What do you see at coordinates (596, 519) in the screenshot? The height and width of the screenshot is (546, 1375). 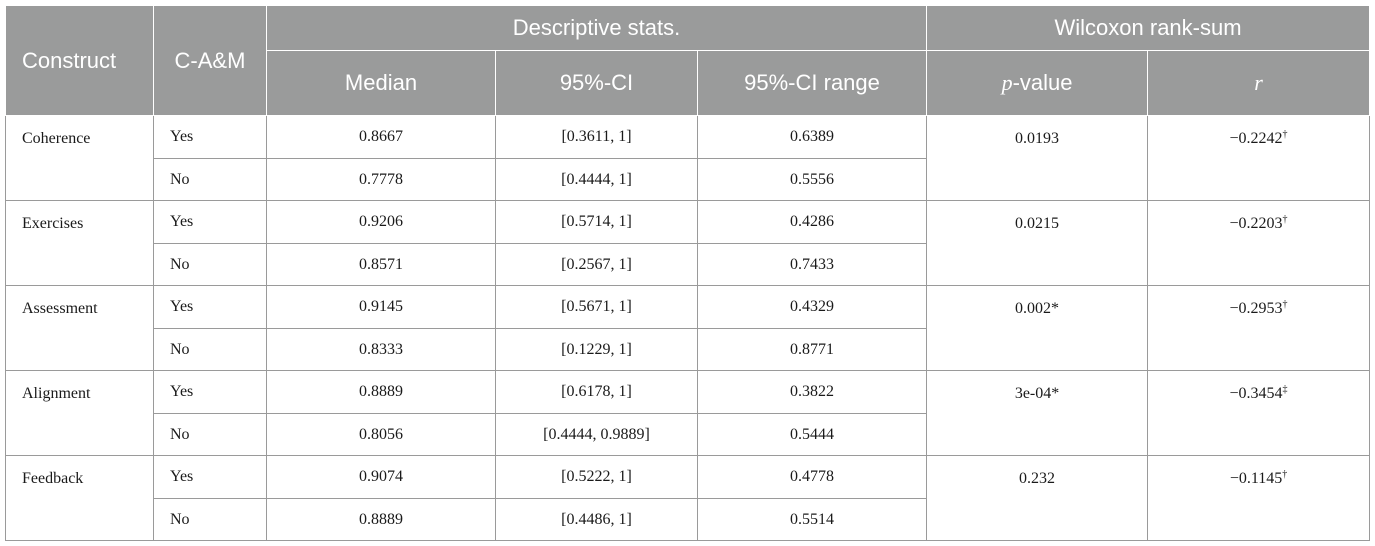 I see `ci-cell: [0.4486, 1]` at bounding box center [596, 519].